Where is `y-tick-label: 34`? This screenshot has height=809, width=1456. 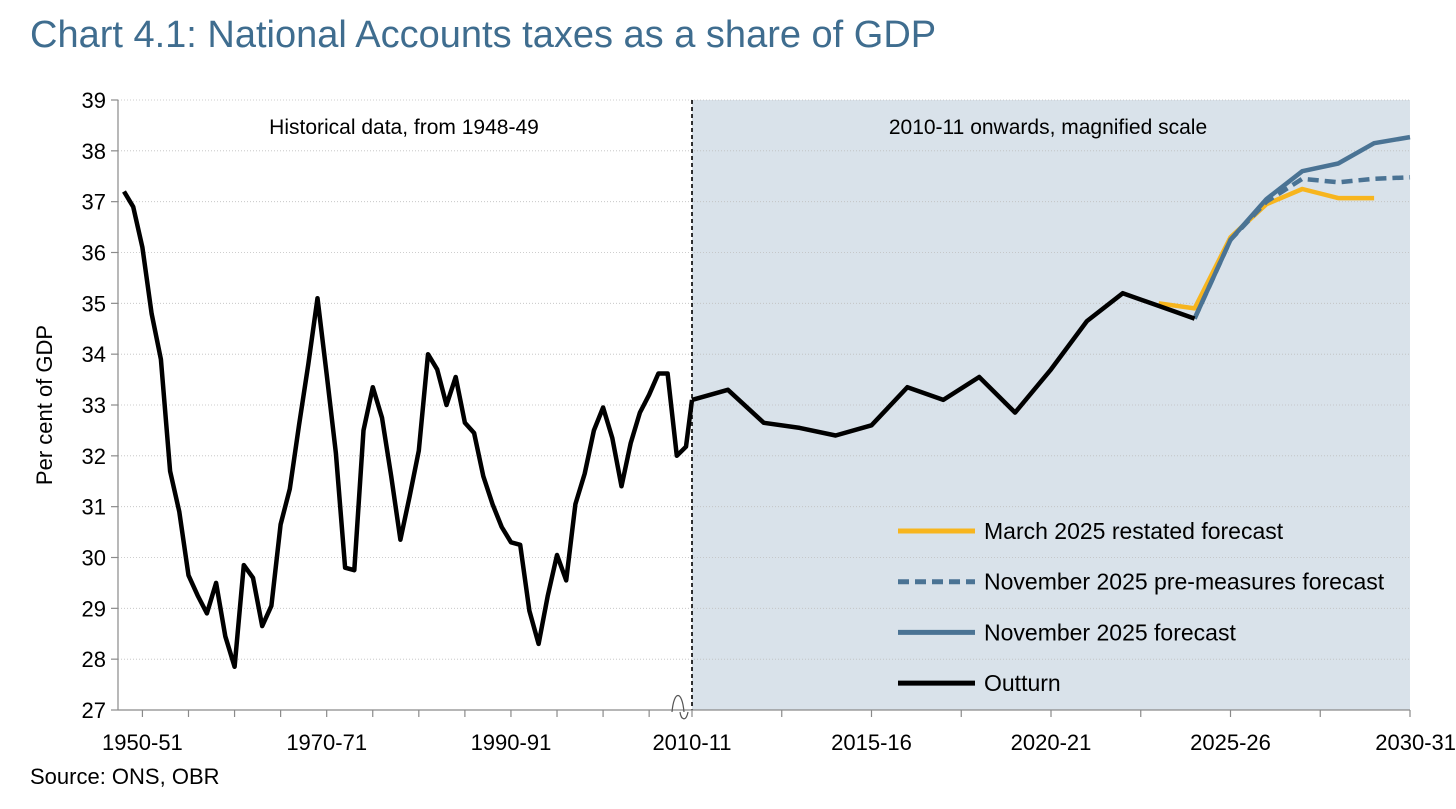 y-tick-label: 34 is located at coordinates (94, 354).